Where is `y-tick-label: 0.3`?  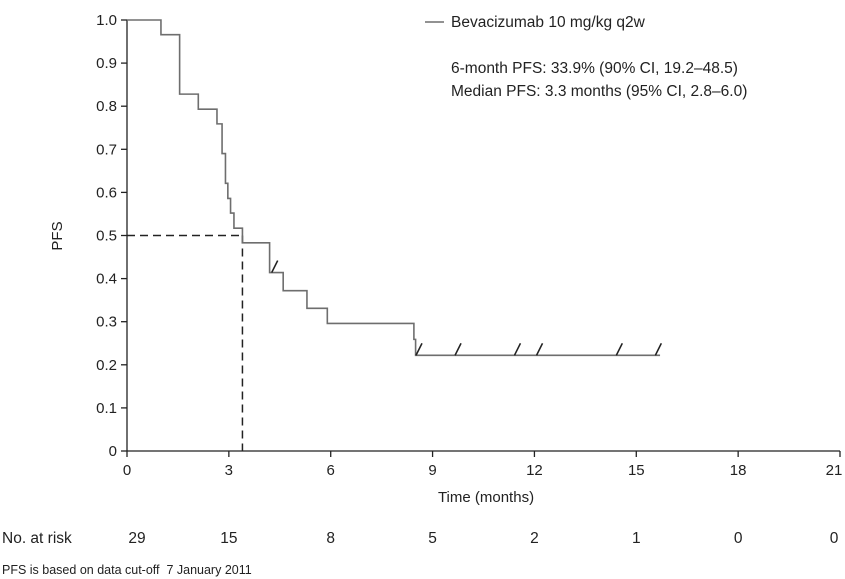
y-tick-label: 0.3 is located at coordinates (106, 322).